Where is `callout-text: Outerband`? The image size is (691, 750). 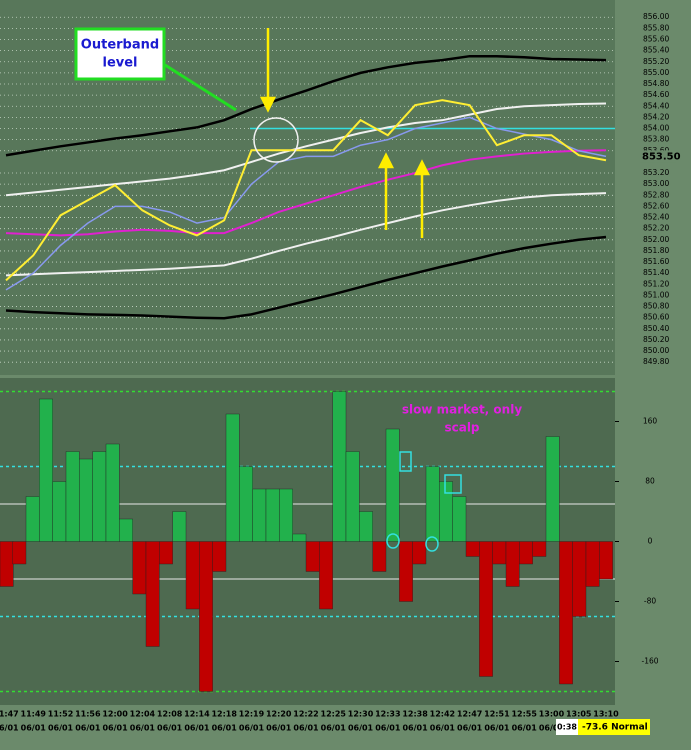
callout-text: Outerband is located at coordinates (120, 45).